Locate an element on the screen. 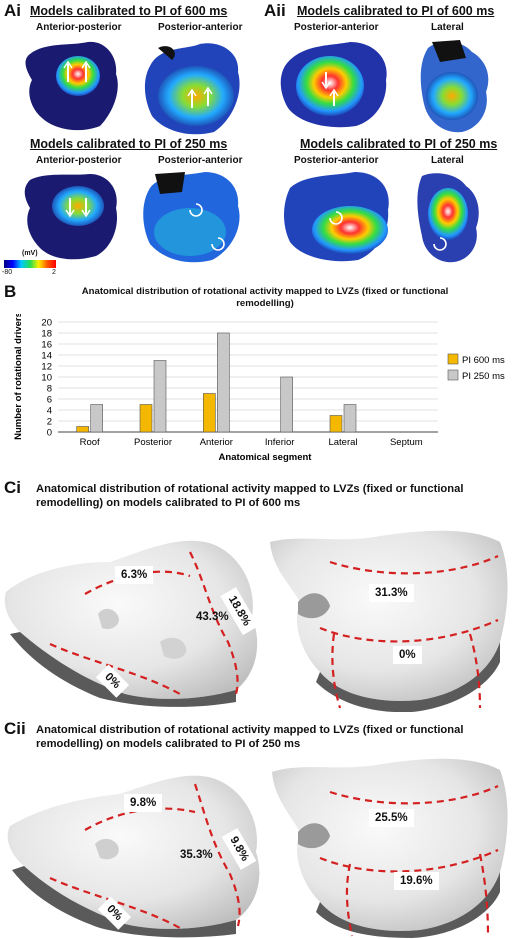 This screenshot has height=939, width=520. segment-label-posterior: 43.3% is located at coordinates (212, 617).